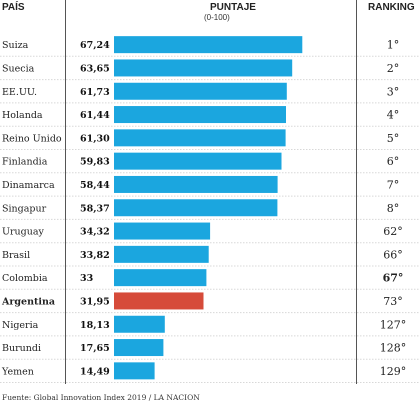  Describe the element at coordinates (19, 92) in the screenshot. I see `country-label: EE.UU.` at that location.